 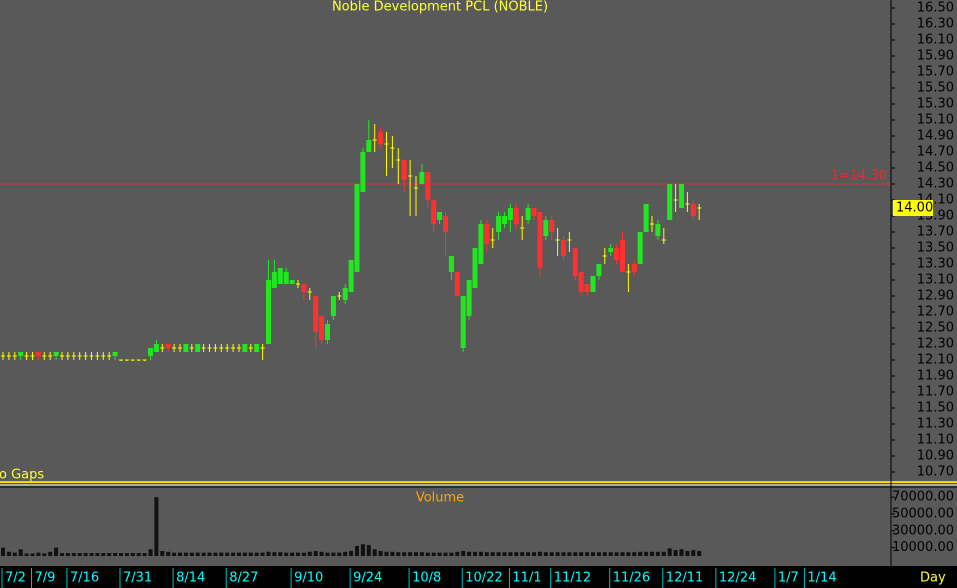 I want to click on x-tick-label: 11/12, so click(x=572, y=578).